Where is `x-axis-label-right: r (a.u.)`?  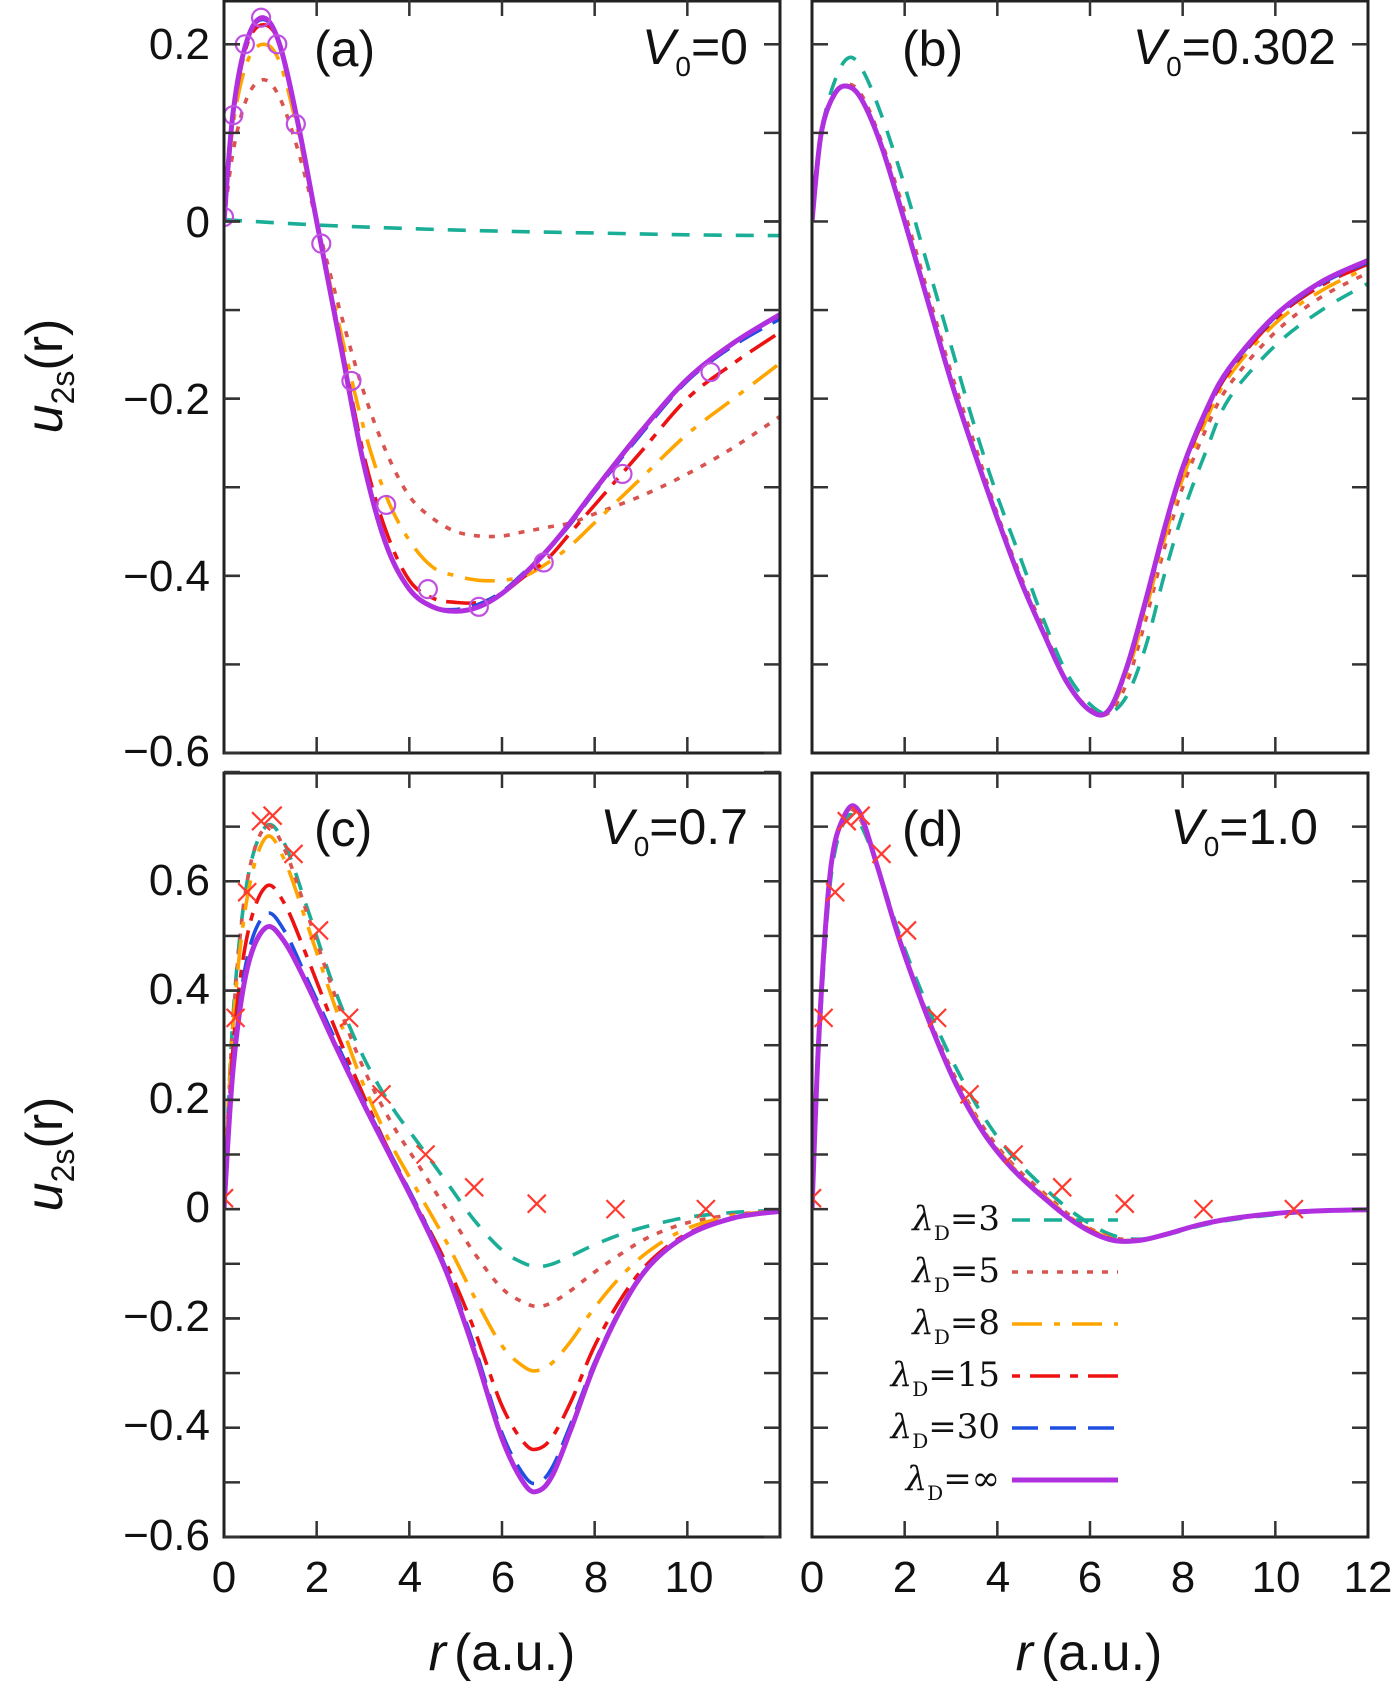 x-axis-label-right: r (a.u.) is located at coordinates (1089, 1653).